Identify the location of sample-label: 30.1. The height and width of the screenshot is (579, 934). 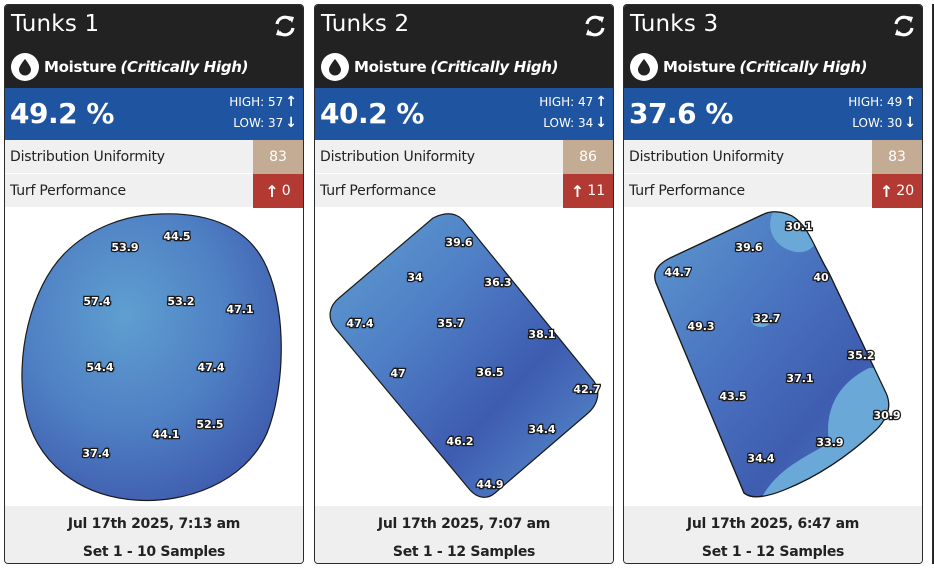
(798, 226).